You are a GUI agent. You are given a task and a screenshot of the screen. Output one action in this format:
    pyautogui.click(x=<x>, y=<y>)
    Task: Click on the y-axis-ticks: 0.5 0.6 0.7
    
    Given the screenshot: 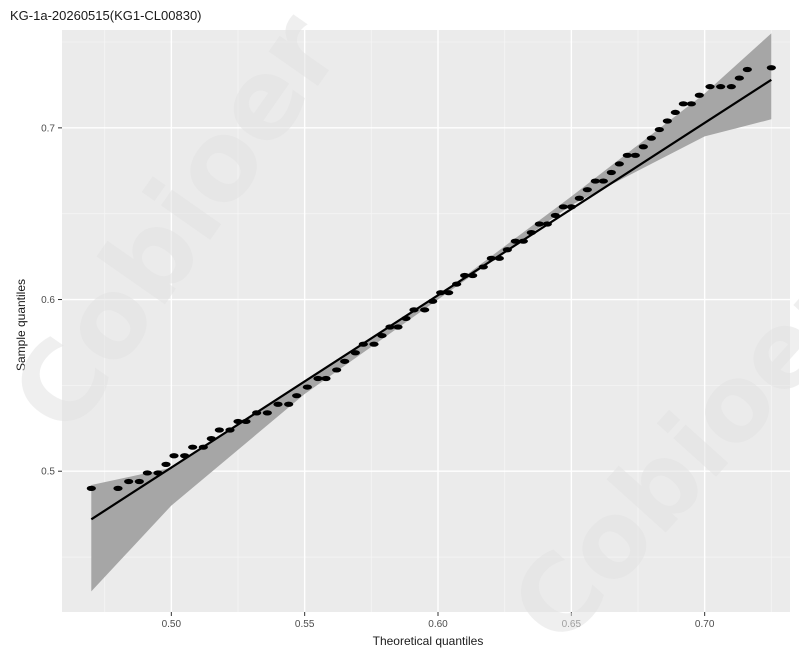 What is the action you would take?
    pyautogui.click(x=51, y=300)
    